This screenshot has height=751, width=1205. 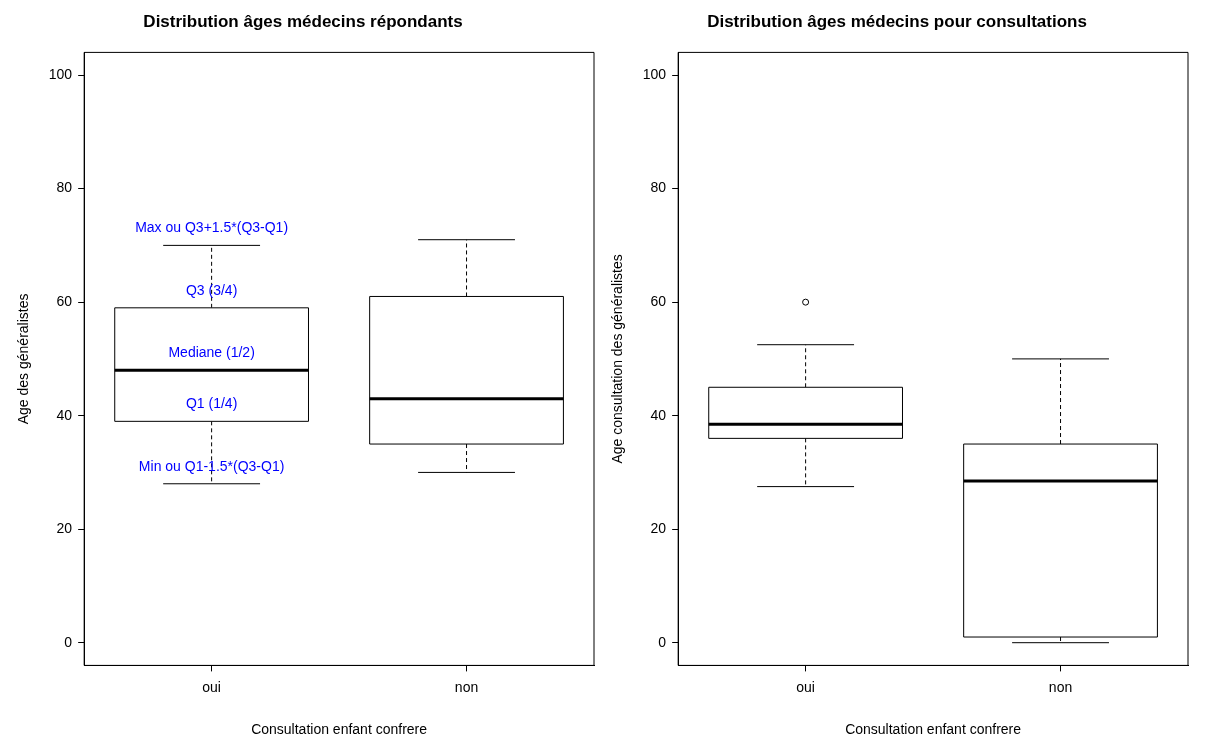 What do you see at coordinates (211, 289) in the screenshot?
I see `annotation: Q3 (3/4)` at bounding box center [211, 289].